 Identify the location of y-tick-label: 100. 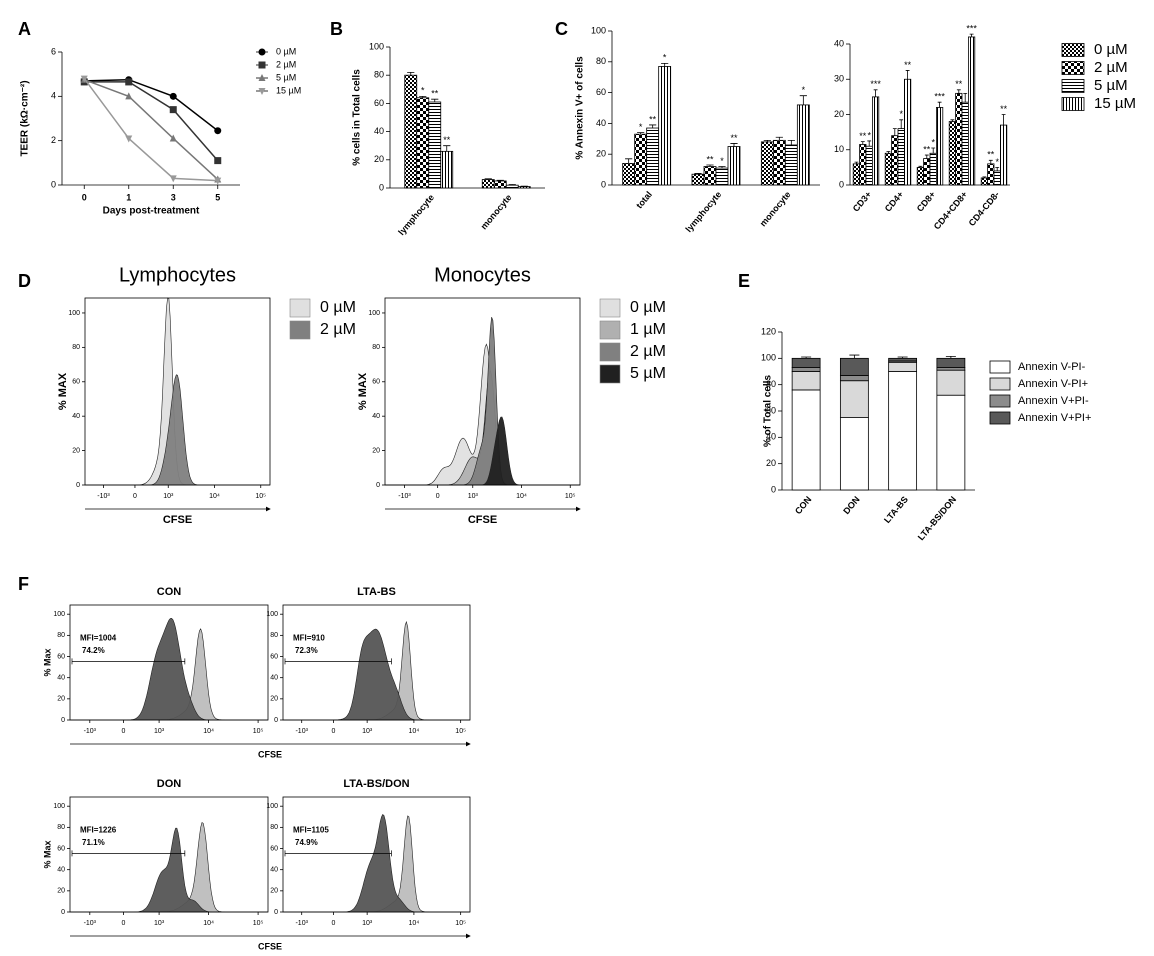
(376, 46).